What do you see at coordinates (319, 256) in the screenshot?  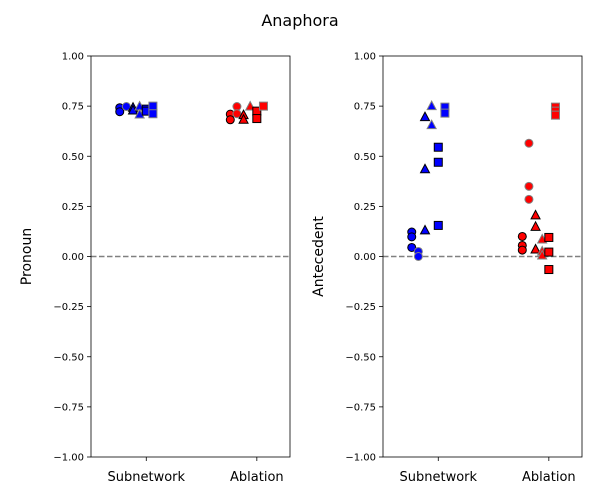 I see `y-axis-title: Antecedent` at bounding box center [319, 256].